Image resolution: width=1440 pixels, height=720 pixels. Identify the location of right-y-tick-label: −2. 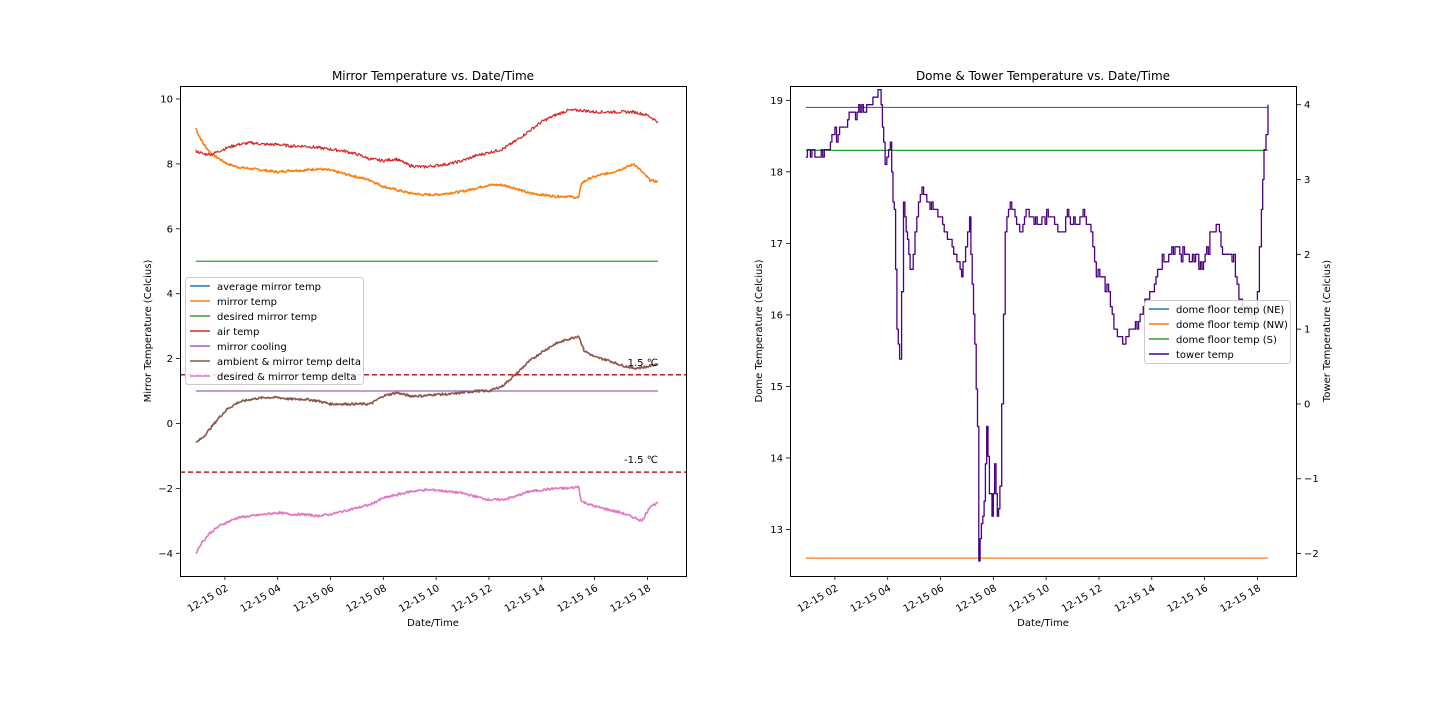
(1311, 554).